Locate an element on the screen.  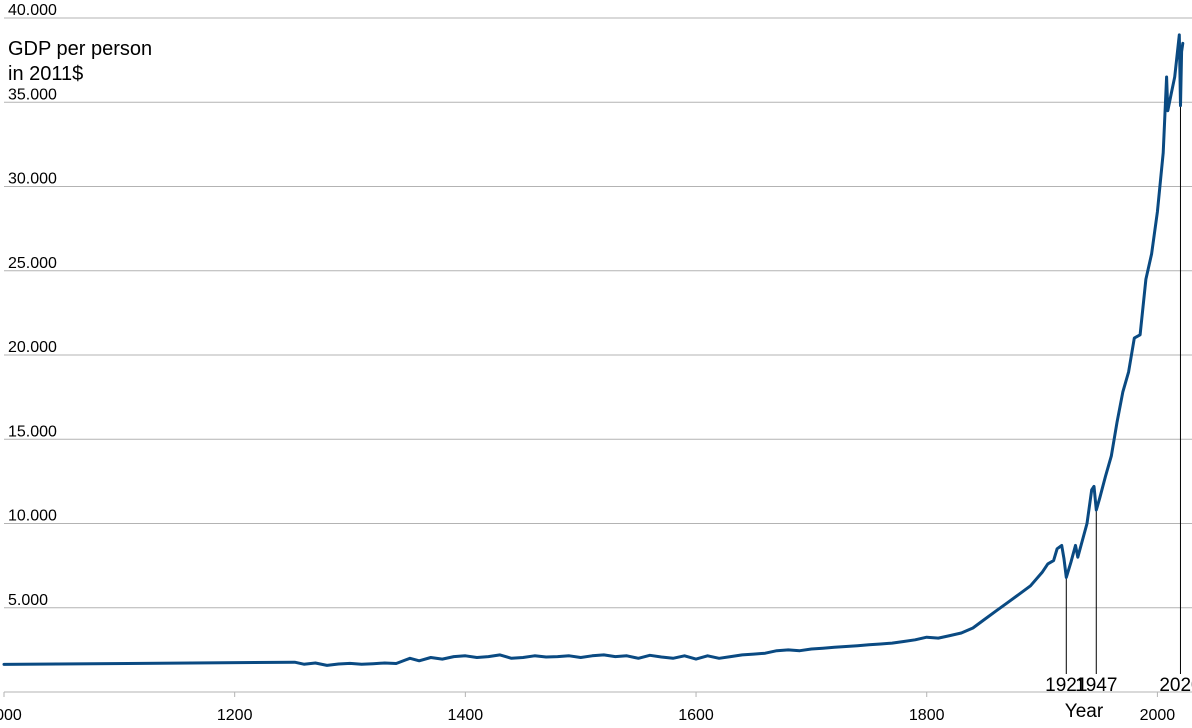
x-tick-label: 1200 is located at coordinates (235, 715).